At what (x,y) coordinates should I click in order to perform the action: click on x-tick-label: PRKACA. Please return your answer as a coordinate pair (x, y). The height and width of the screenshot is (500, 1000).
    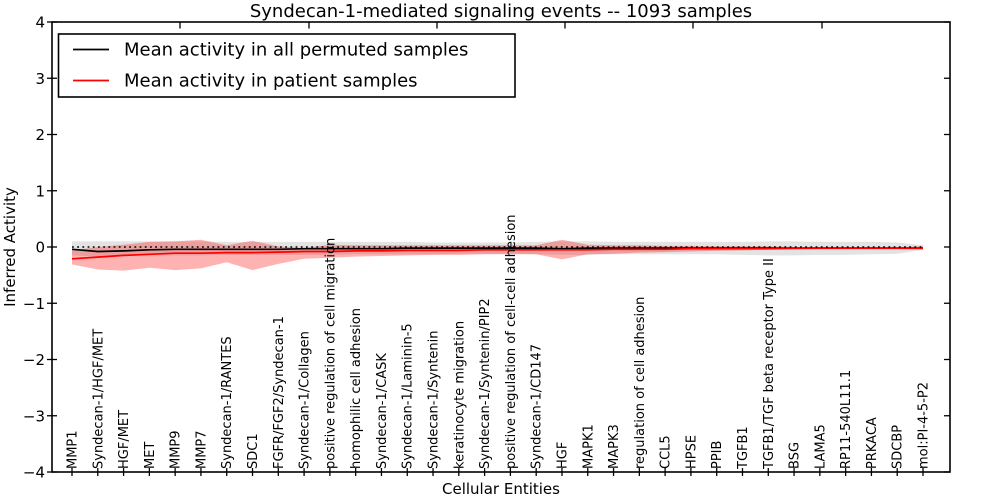
    Looking at the image, I should click on (872, 443).